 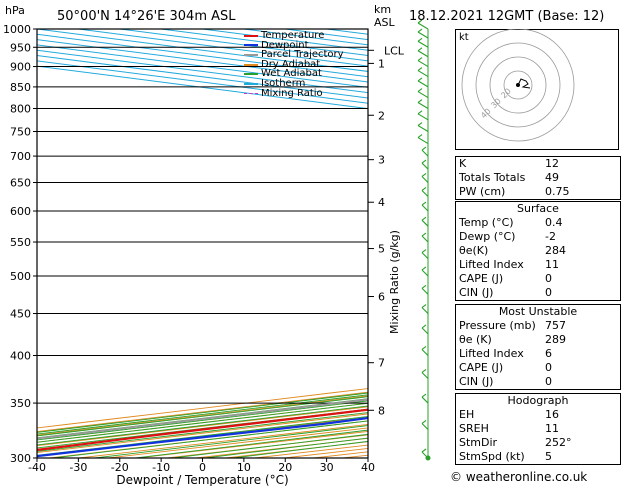 I want to click on hodograph-title: Hodograph, so click(x=538, y=400).